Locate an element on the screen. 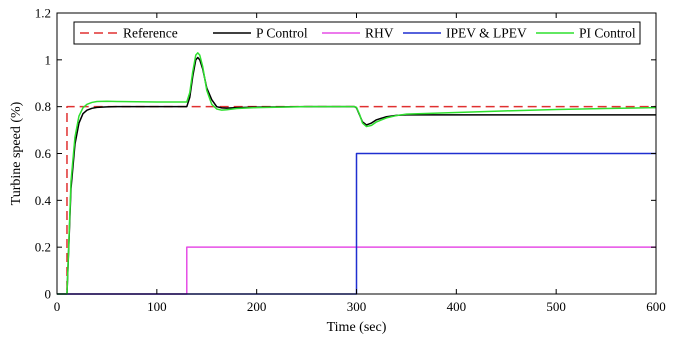 This screenshot has height=338, width=682. y-tick-label: 0.2 is located at coordinates (43, 247).